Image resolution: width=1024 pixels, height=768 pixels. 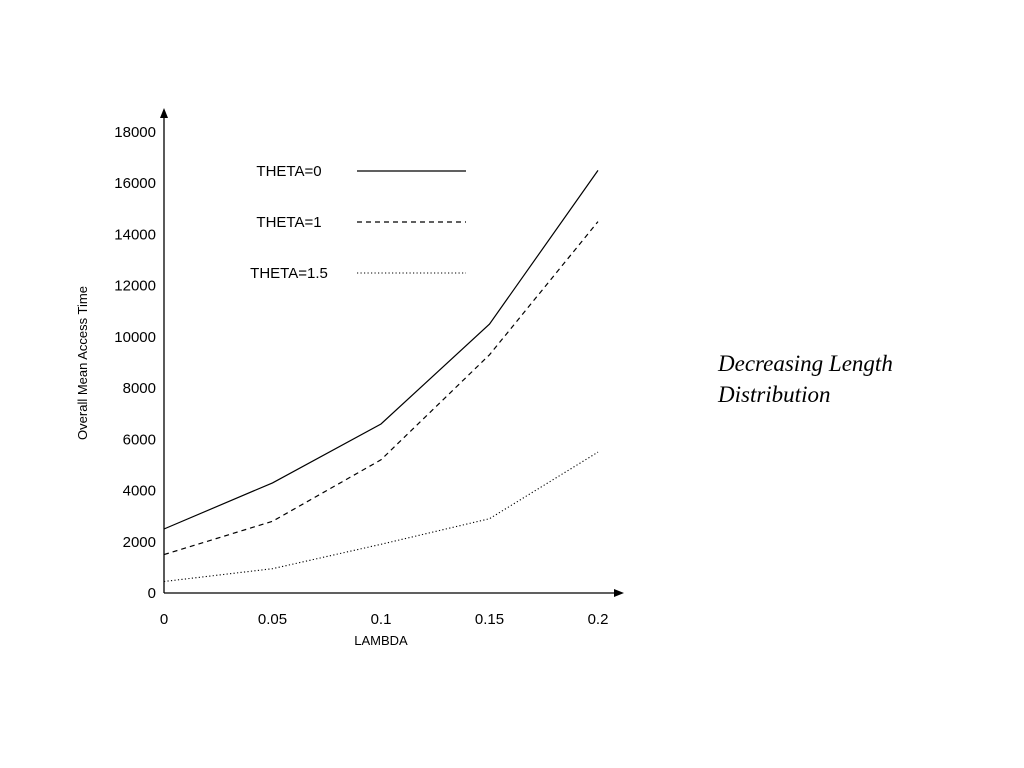 I want to click on x-axis-label: LAMBDA, so click(x=381, y=640).